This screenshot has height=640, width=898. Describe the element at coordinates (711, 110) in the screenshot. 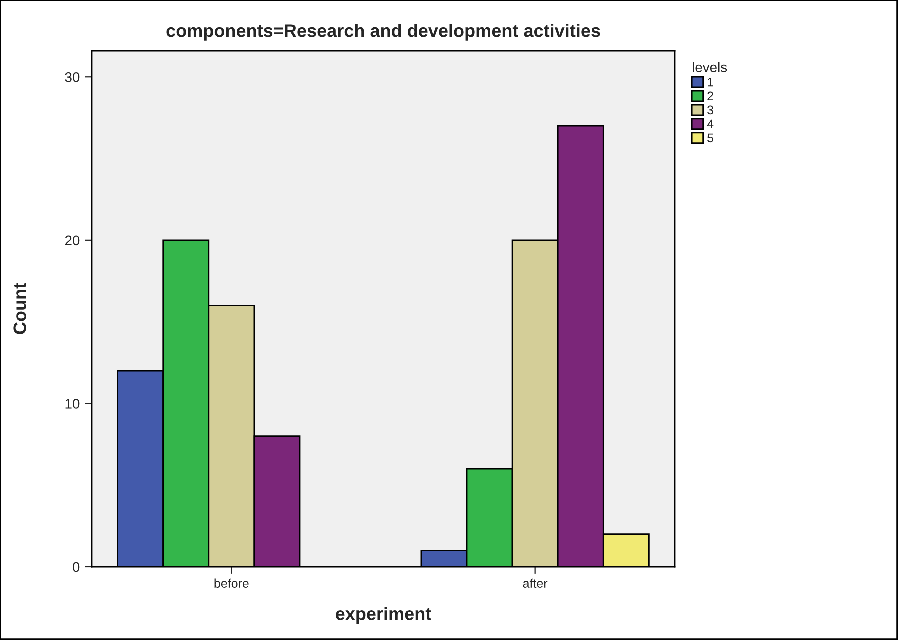

I see `legend-label: 3` at that location.